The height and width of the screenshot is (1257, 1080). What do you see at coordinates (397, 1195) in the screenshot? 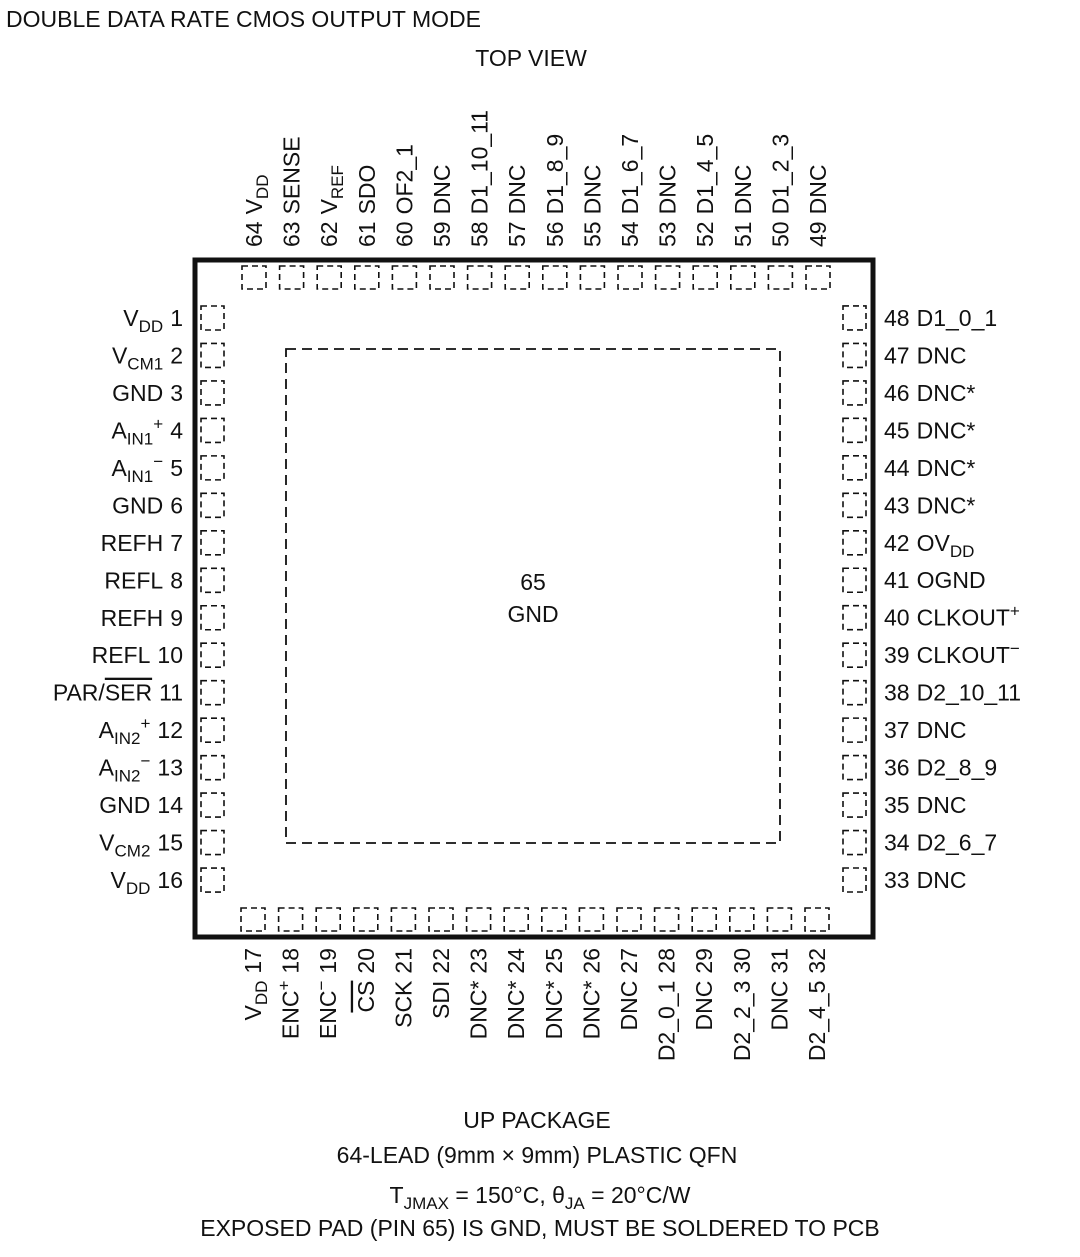
I see `label-text: T` at bounding box center [397, 1195].